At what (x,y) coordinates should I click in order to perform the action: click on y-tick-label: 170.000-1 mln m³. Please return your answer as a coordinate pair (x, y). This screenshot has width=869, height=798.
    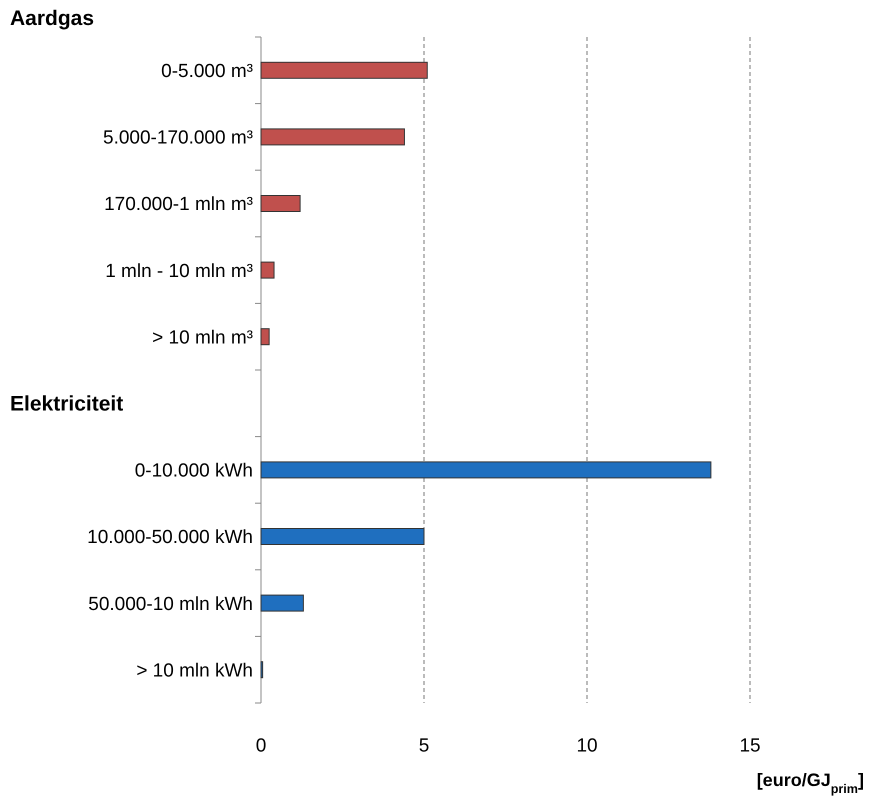
    Looking at the image, I should click on (178, 205).